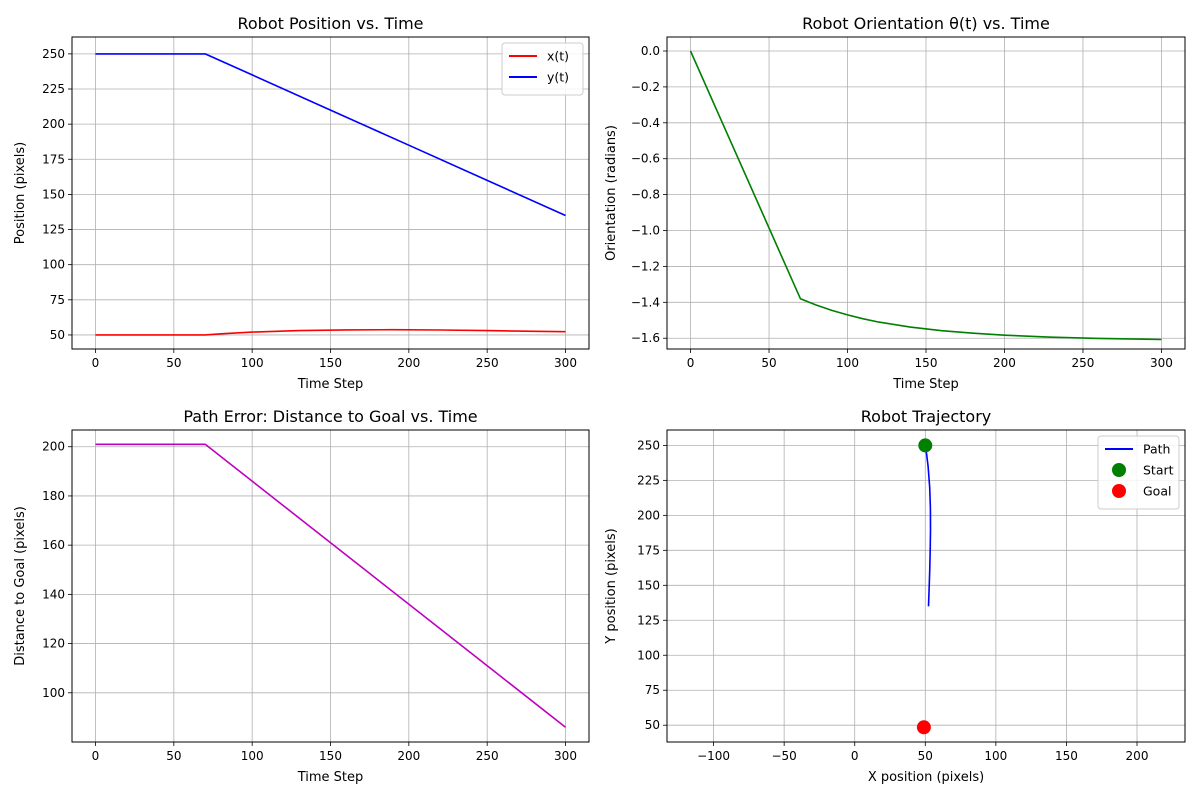 This screenshot has height=800, width=1200. Describe the element at coordinates (925, 445) in the screenshot. I see `marker-start` at that location.